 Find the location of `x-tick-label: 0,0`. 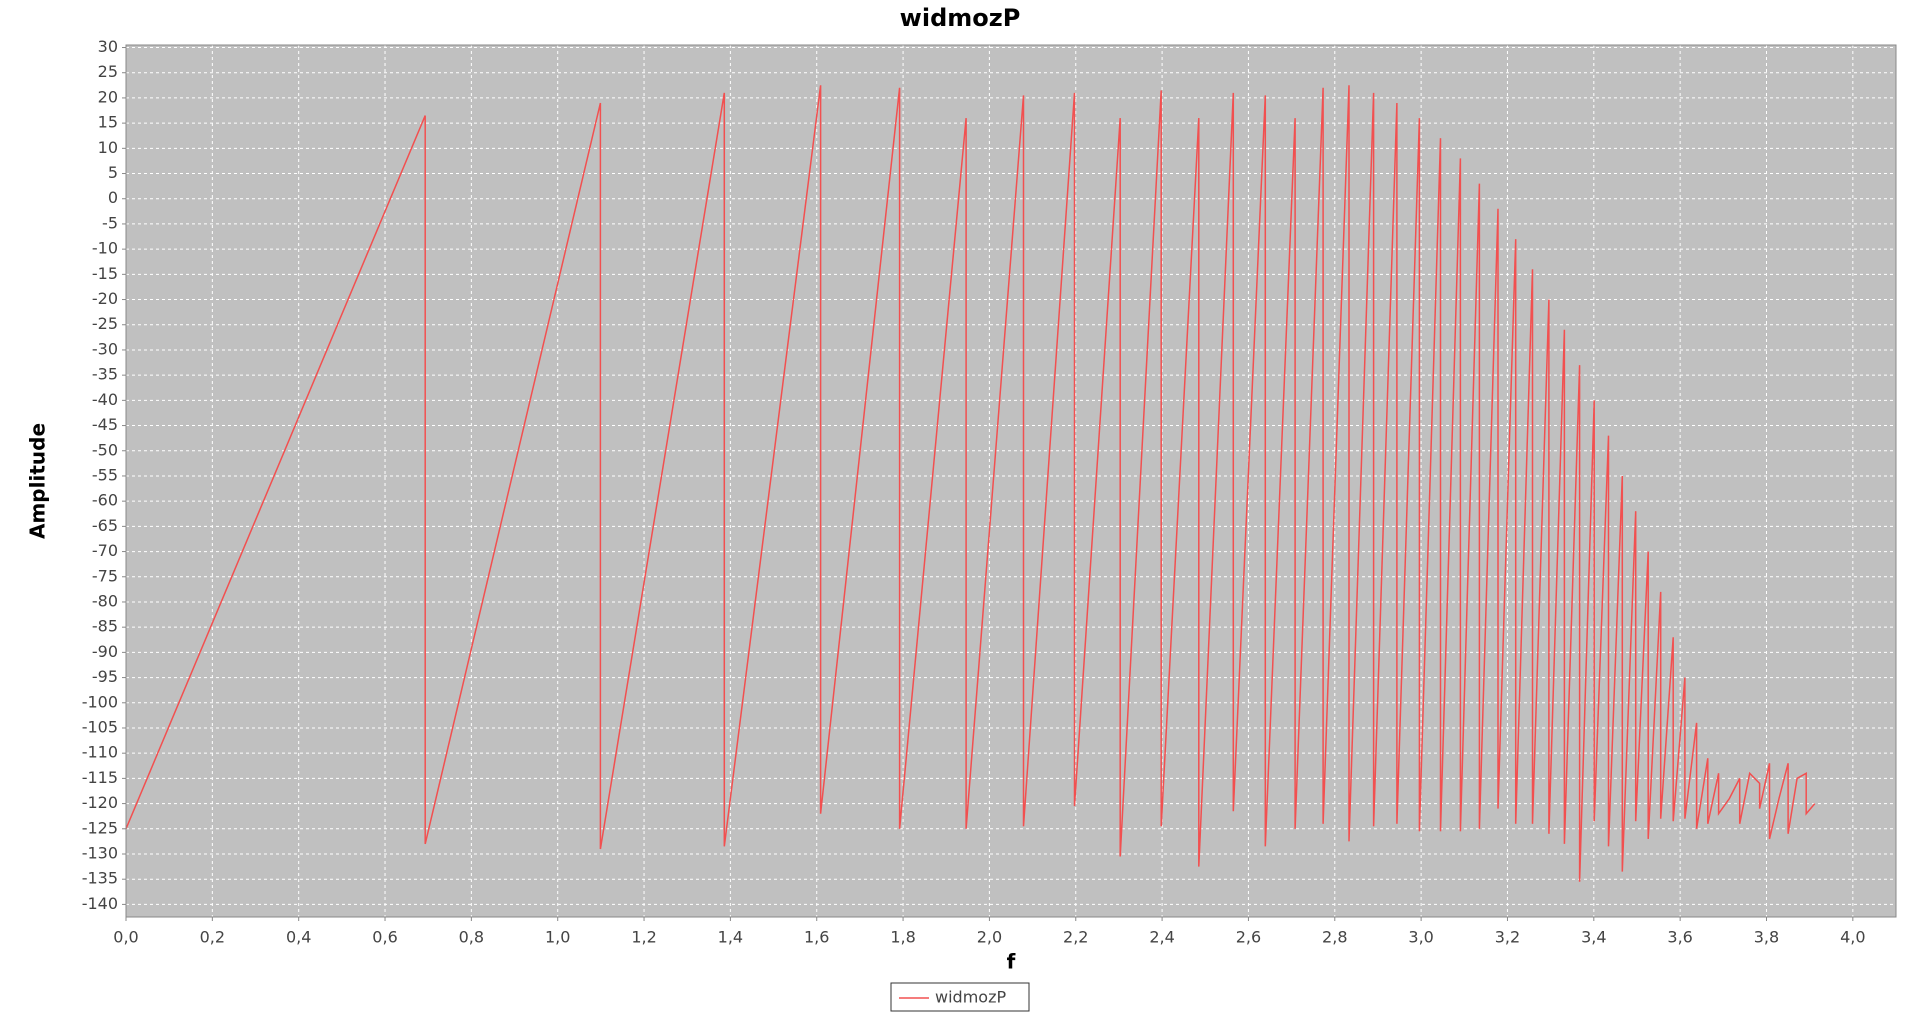

x-tick-label: 0,0 is located at coordinates (125, 937).